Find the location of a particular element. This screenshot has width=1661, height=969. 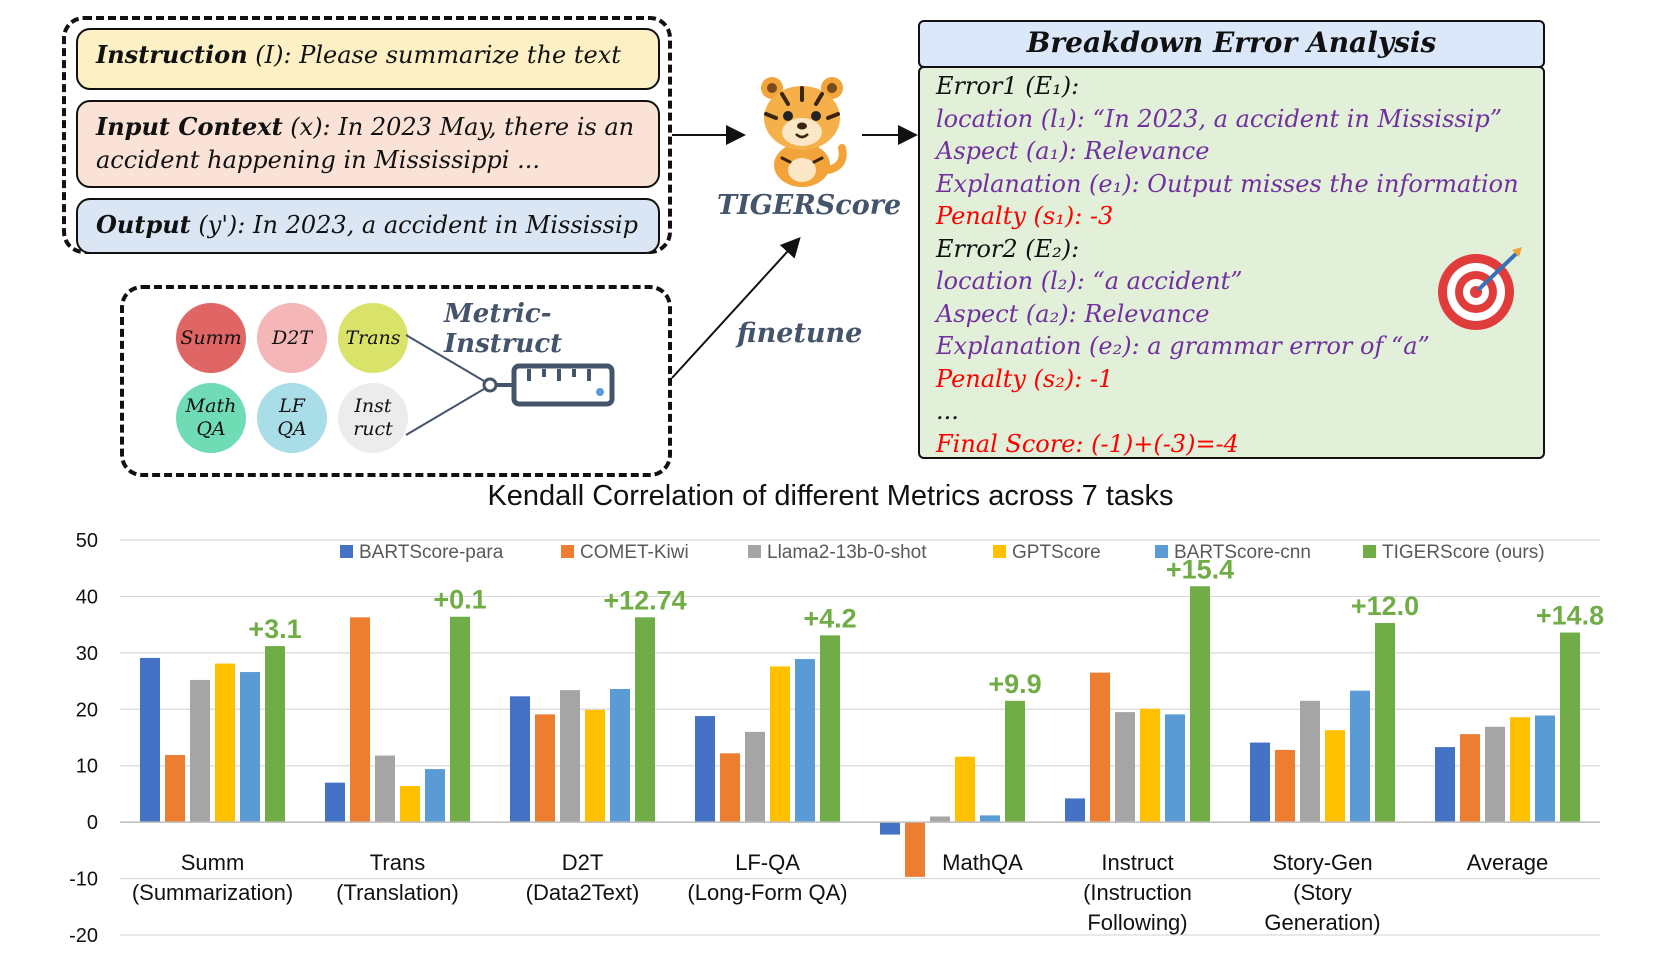

legend-label: Llama2-13b-0-shot is located at coordinates (847, 552).